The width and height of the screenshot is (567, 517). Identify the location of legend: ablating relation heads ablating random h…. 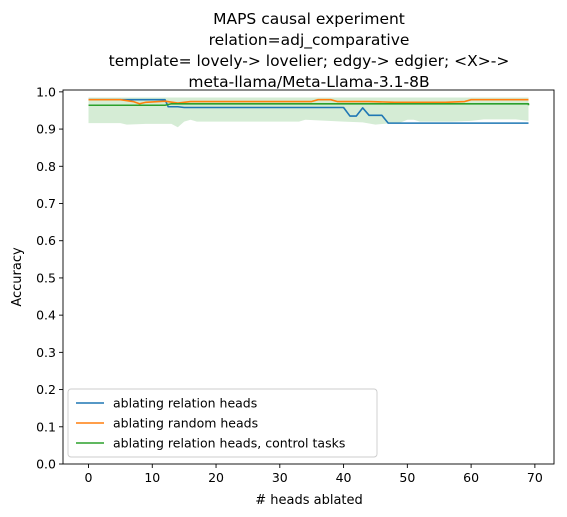
(222, 423).